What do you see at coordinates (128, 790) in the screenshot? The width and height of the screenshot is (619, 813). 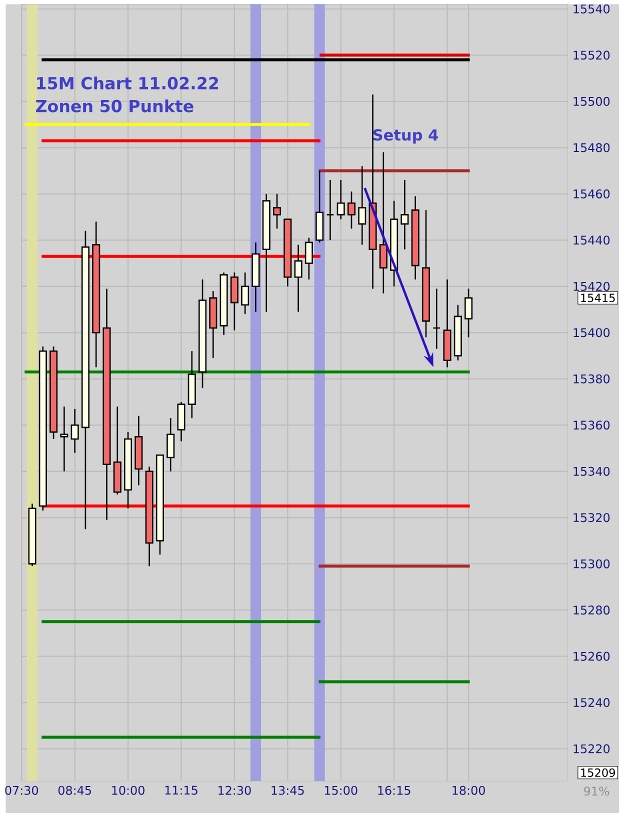 I see `x-tick-label: 10:00` at bounding box center [128, 790].